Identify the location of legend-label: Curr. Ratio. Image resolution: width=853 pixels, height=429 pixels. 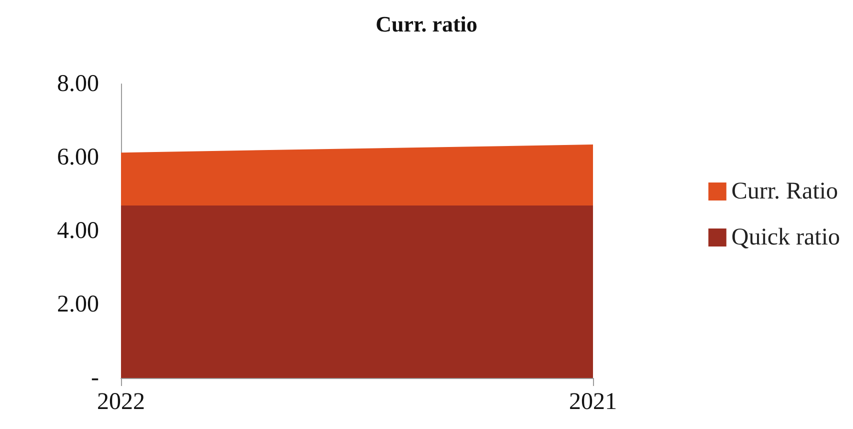
(784, 191).